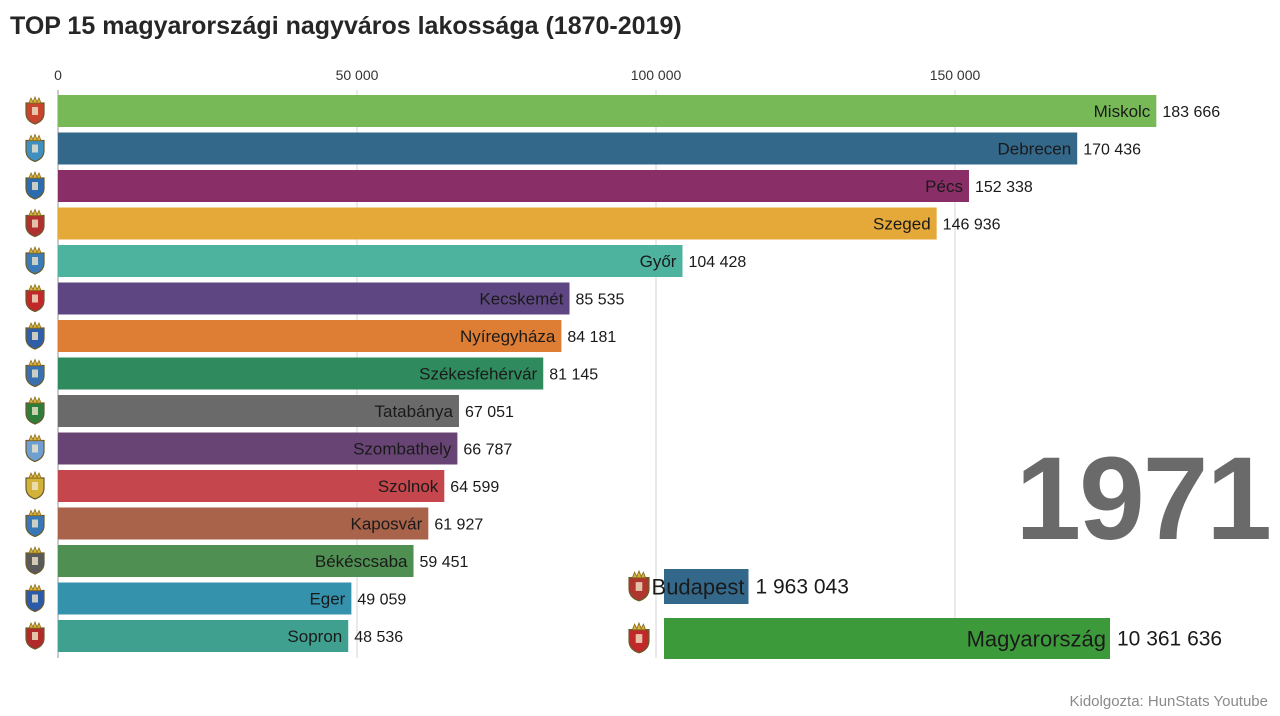 The width and height of the screenshot is (1280, 716). What do you see at coordinates (521, 299) in the screenshot?
I see `bar-category-label: Kecskemét` at bounding box center [521, 299].